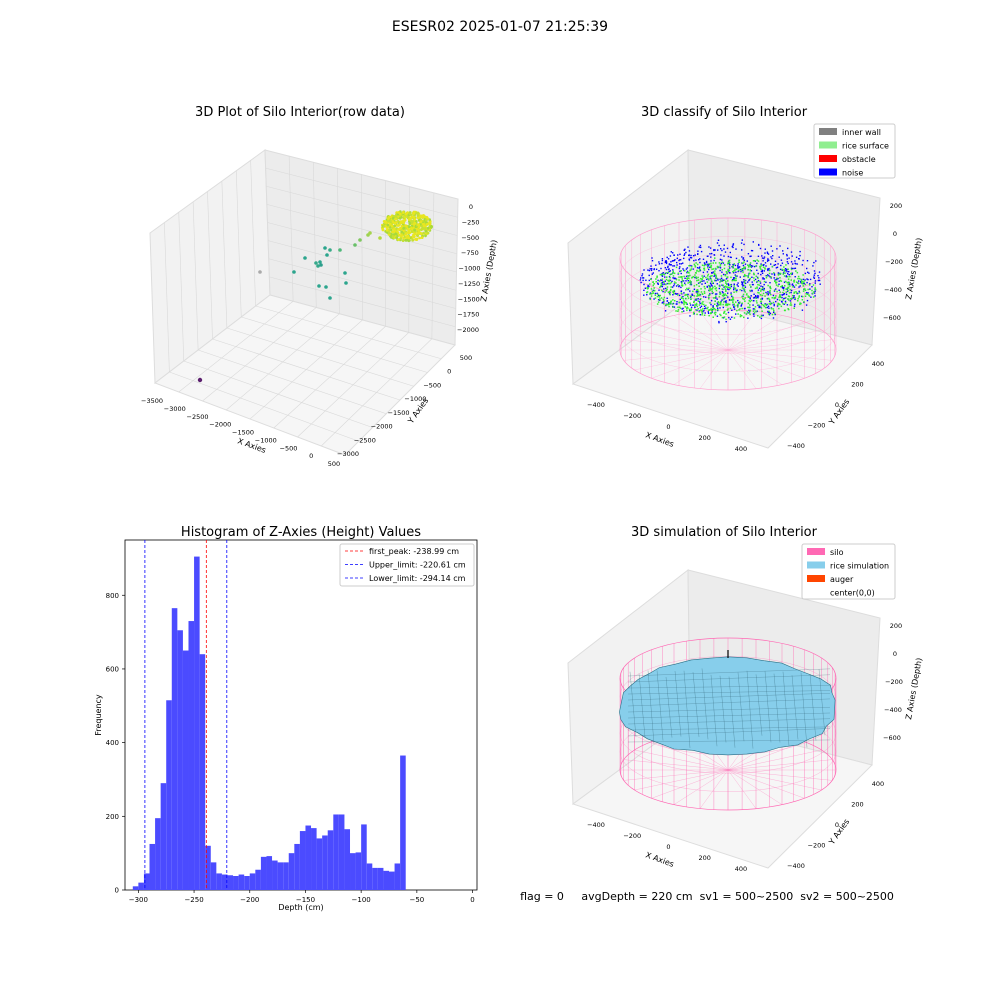 This screenshot has height=1000, width=1000. Describe the element at coordinates (632, 836) in the screenshot. I see `simulation-x-tick-label: −200` at that location.